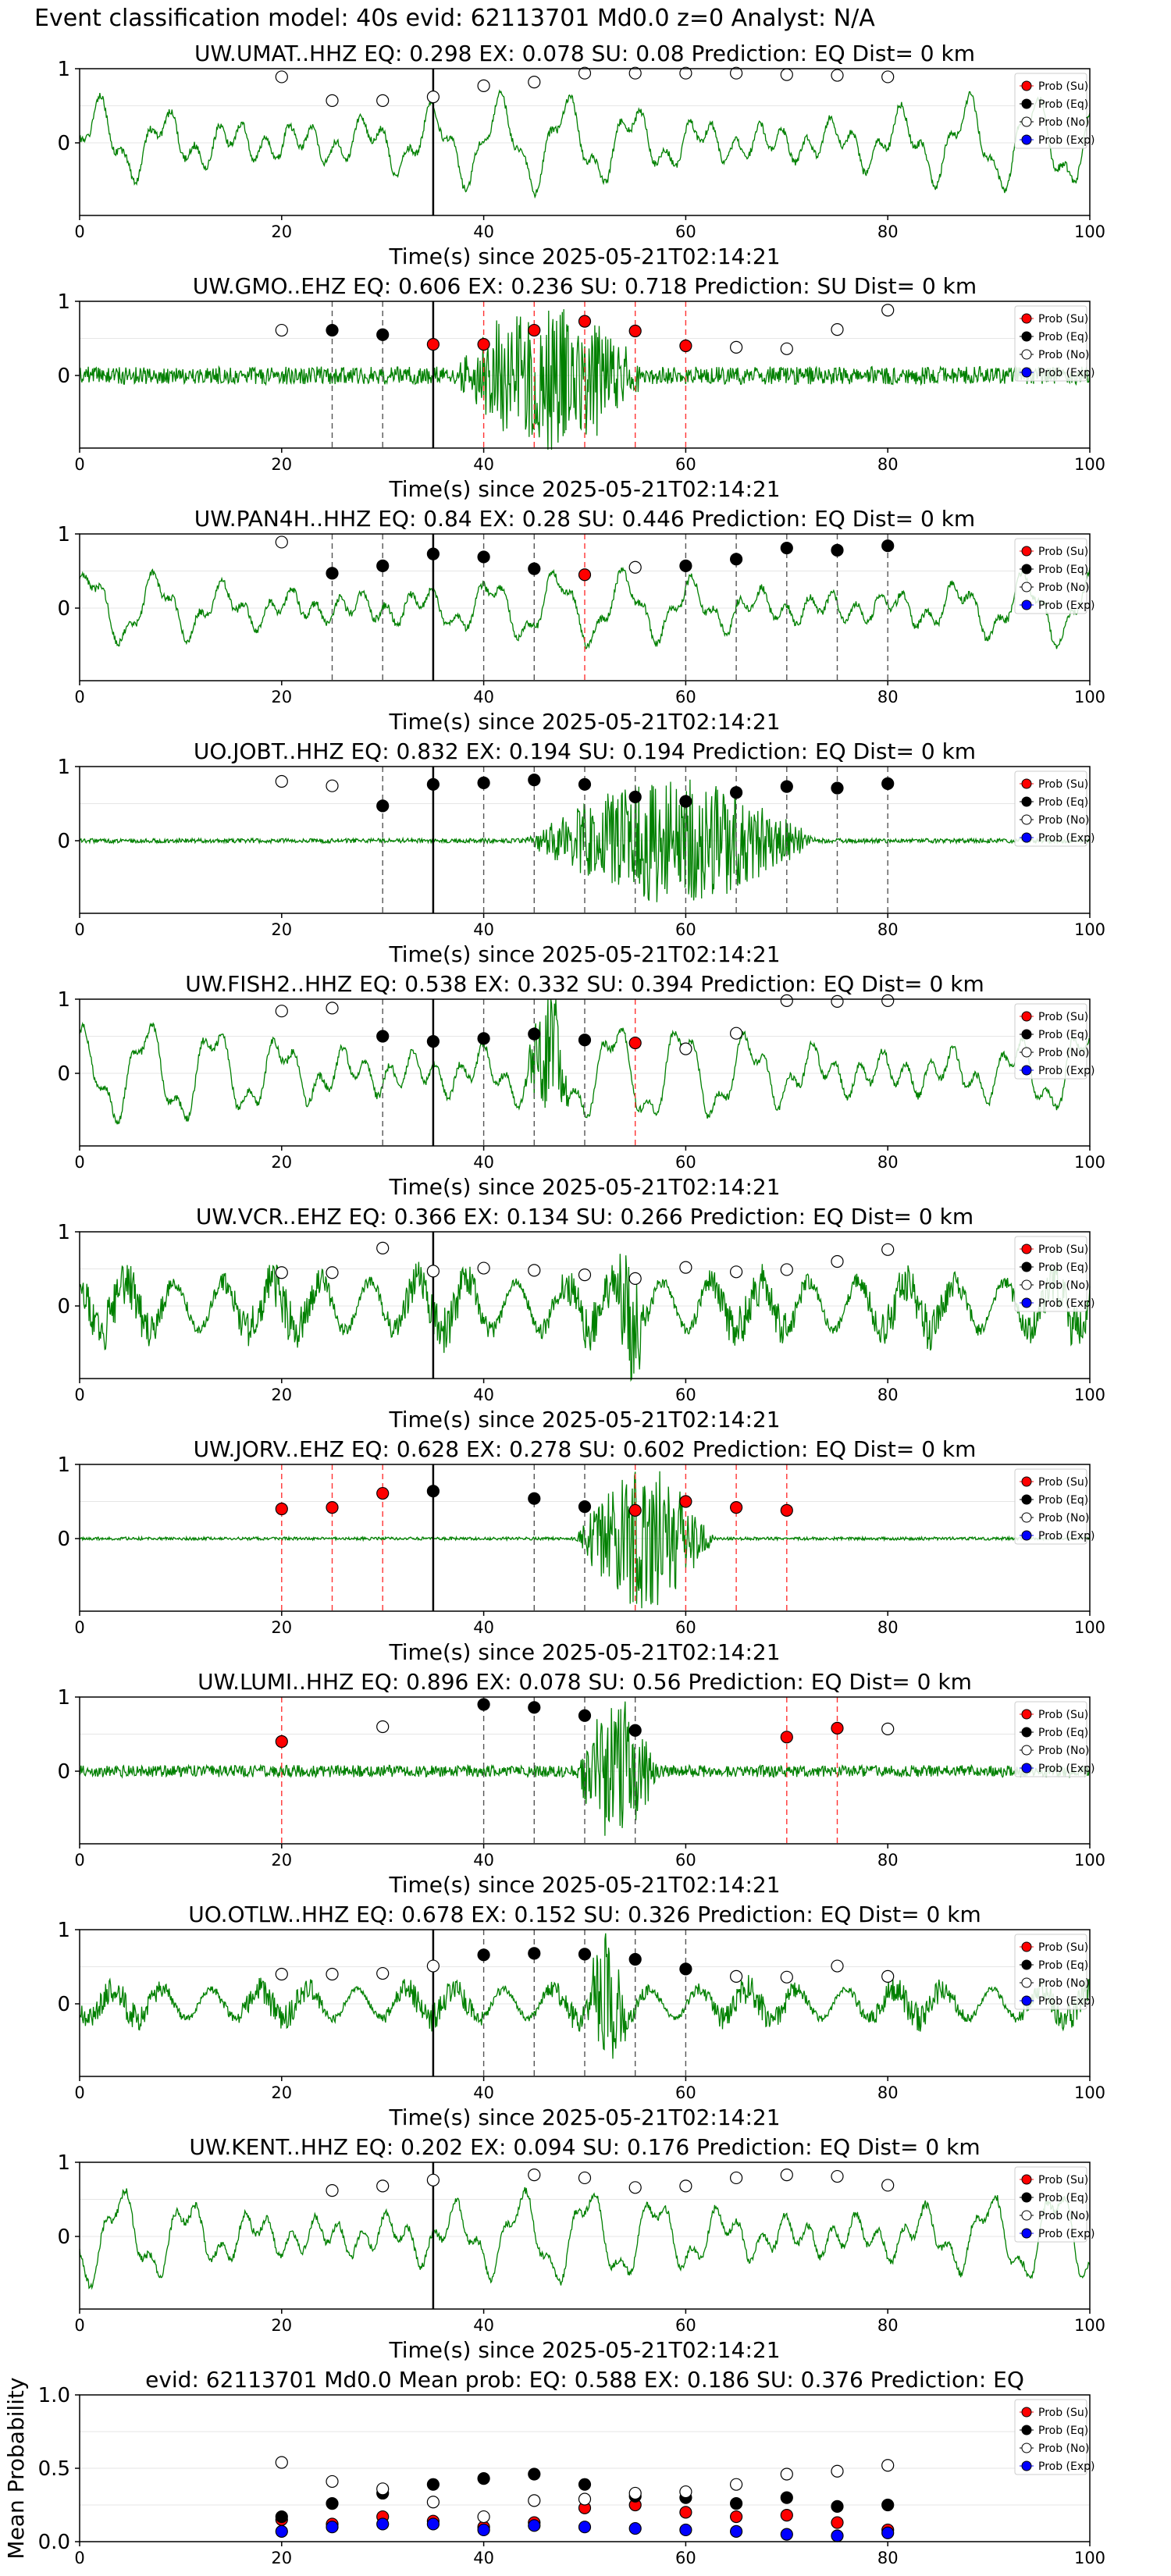  Describe the element at coordinates (54, 2395) in the screenshot. I see `y-tick-label: 1.0` at that location.